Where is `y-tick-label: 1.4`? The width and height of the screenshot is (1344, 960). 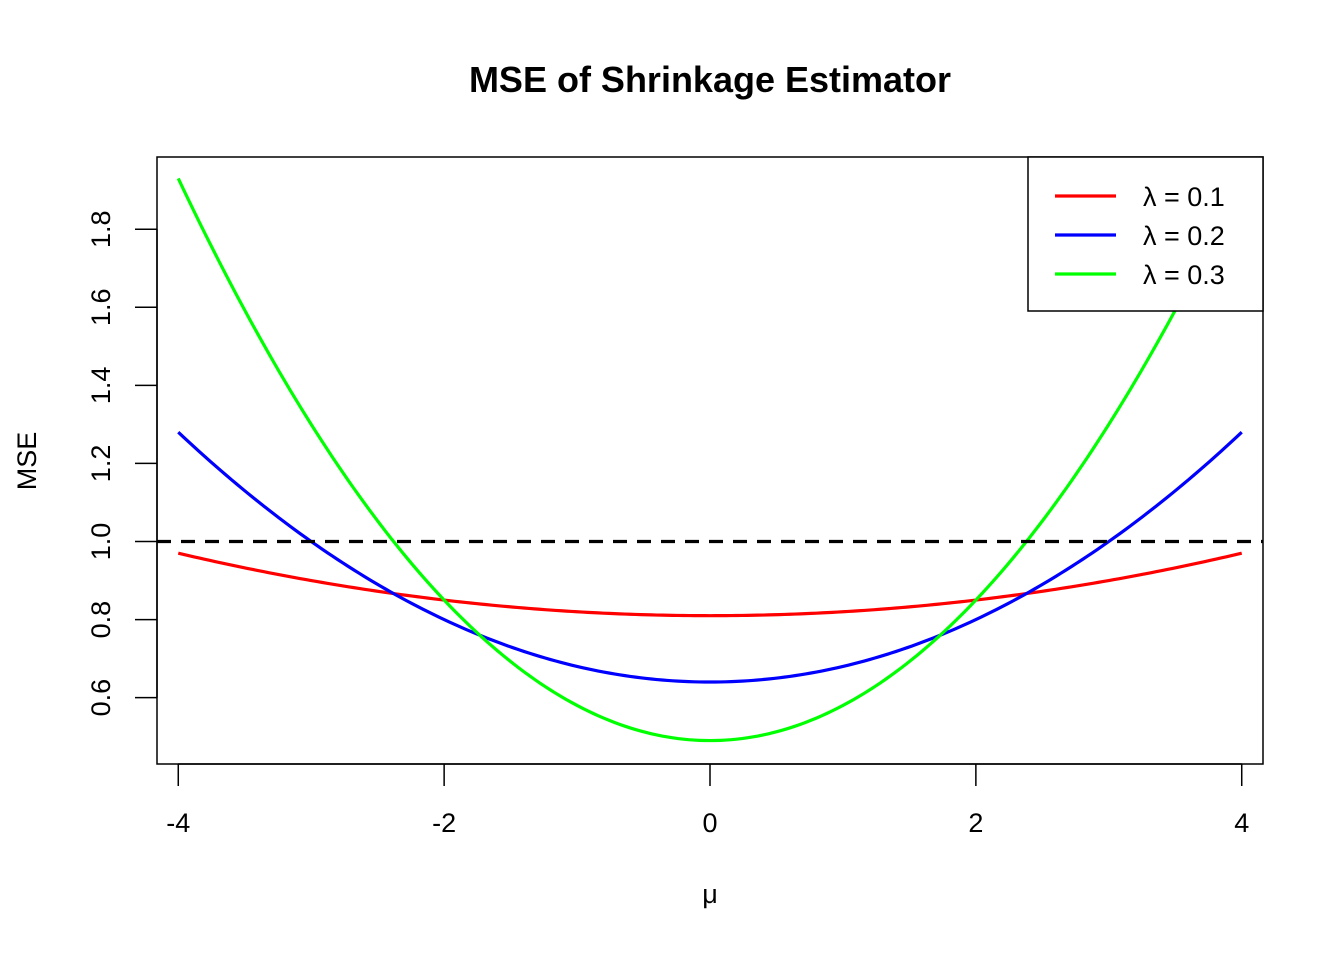 y-tick-label: 1.4 is located at coordinates (101, 386).